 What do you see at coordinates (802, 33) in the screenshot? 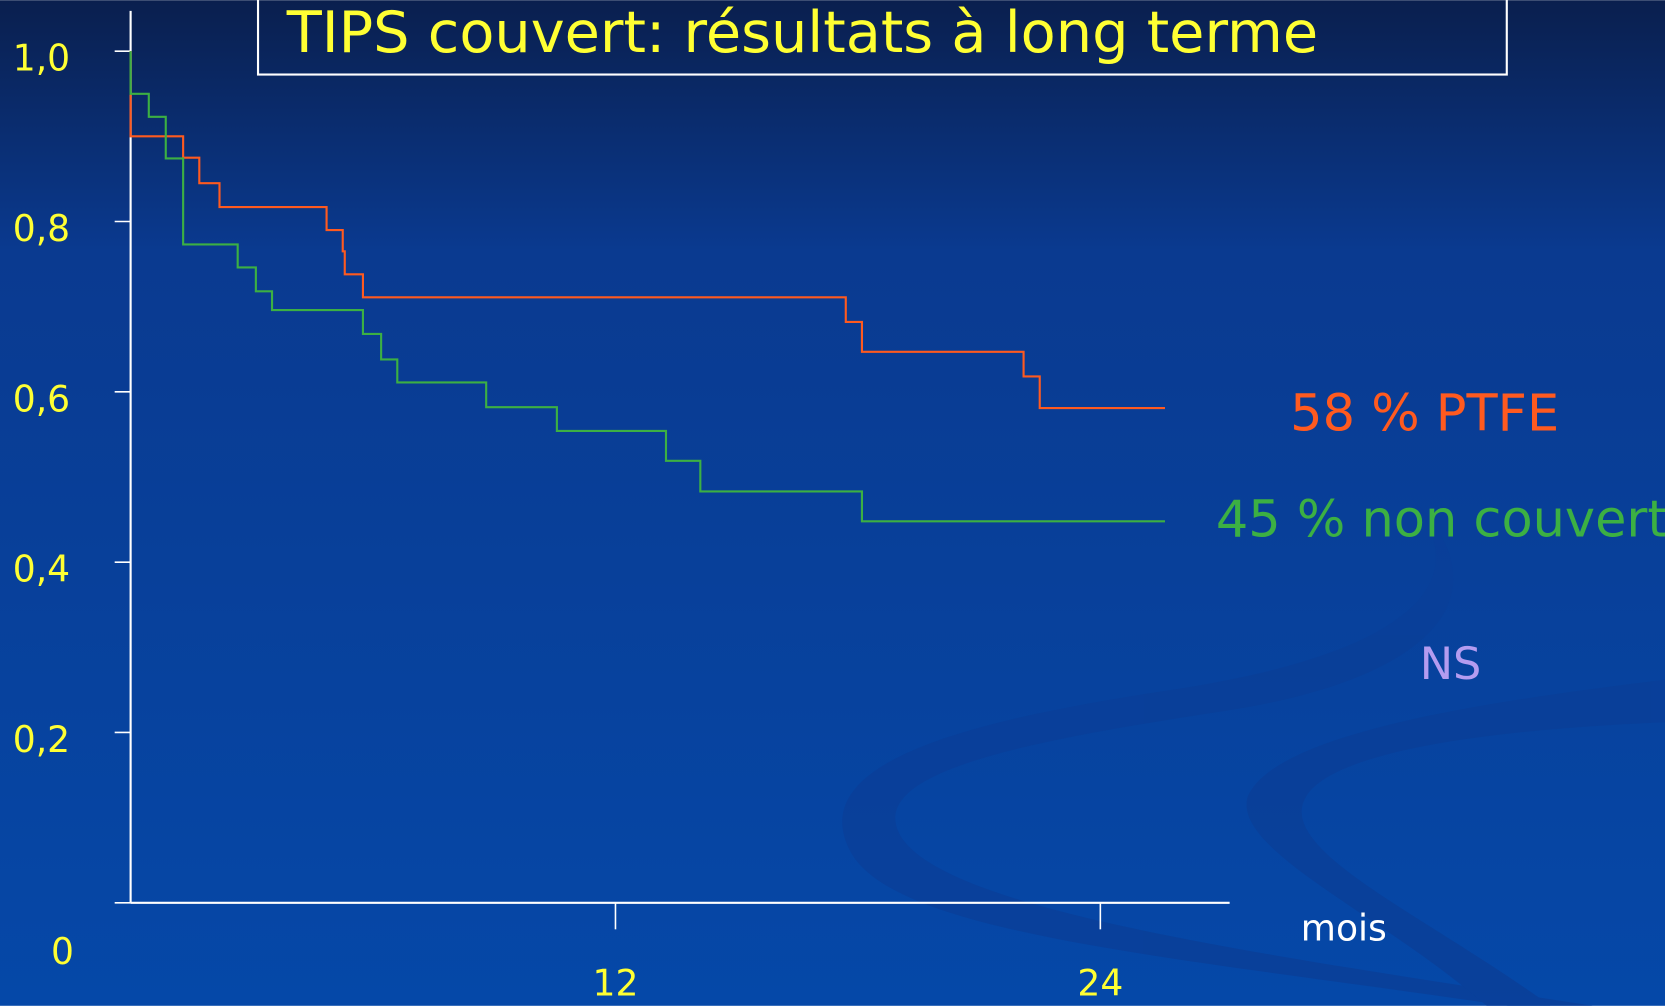
I see `chart-title: TIPS couvert: résultats à long terme` at bounding box center [802, 33].